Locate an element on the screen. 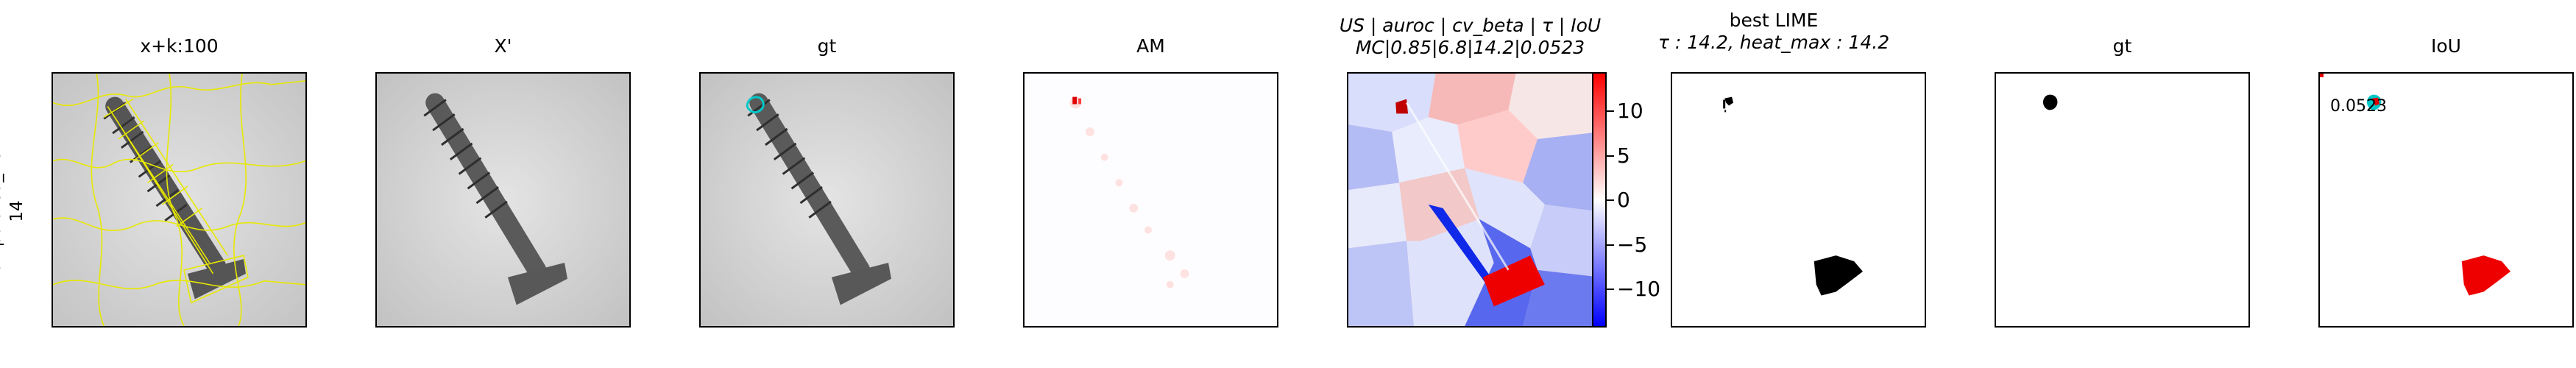 This screenshot has height=368, width=2576. colorbar-tick-label: −5 is located at coordinates (1632, 245).